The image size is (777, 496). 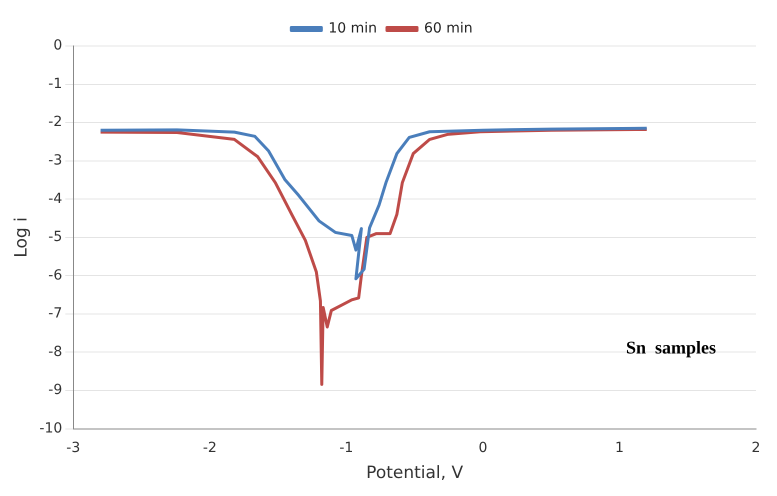 I want to click on annotation: Sn samples, so click(x=671, y=347).